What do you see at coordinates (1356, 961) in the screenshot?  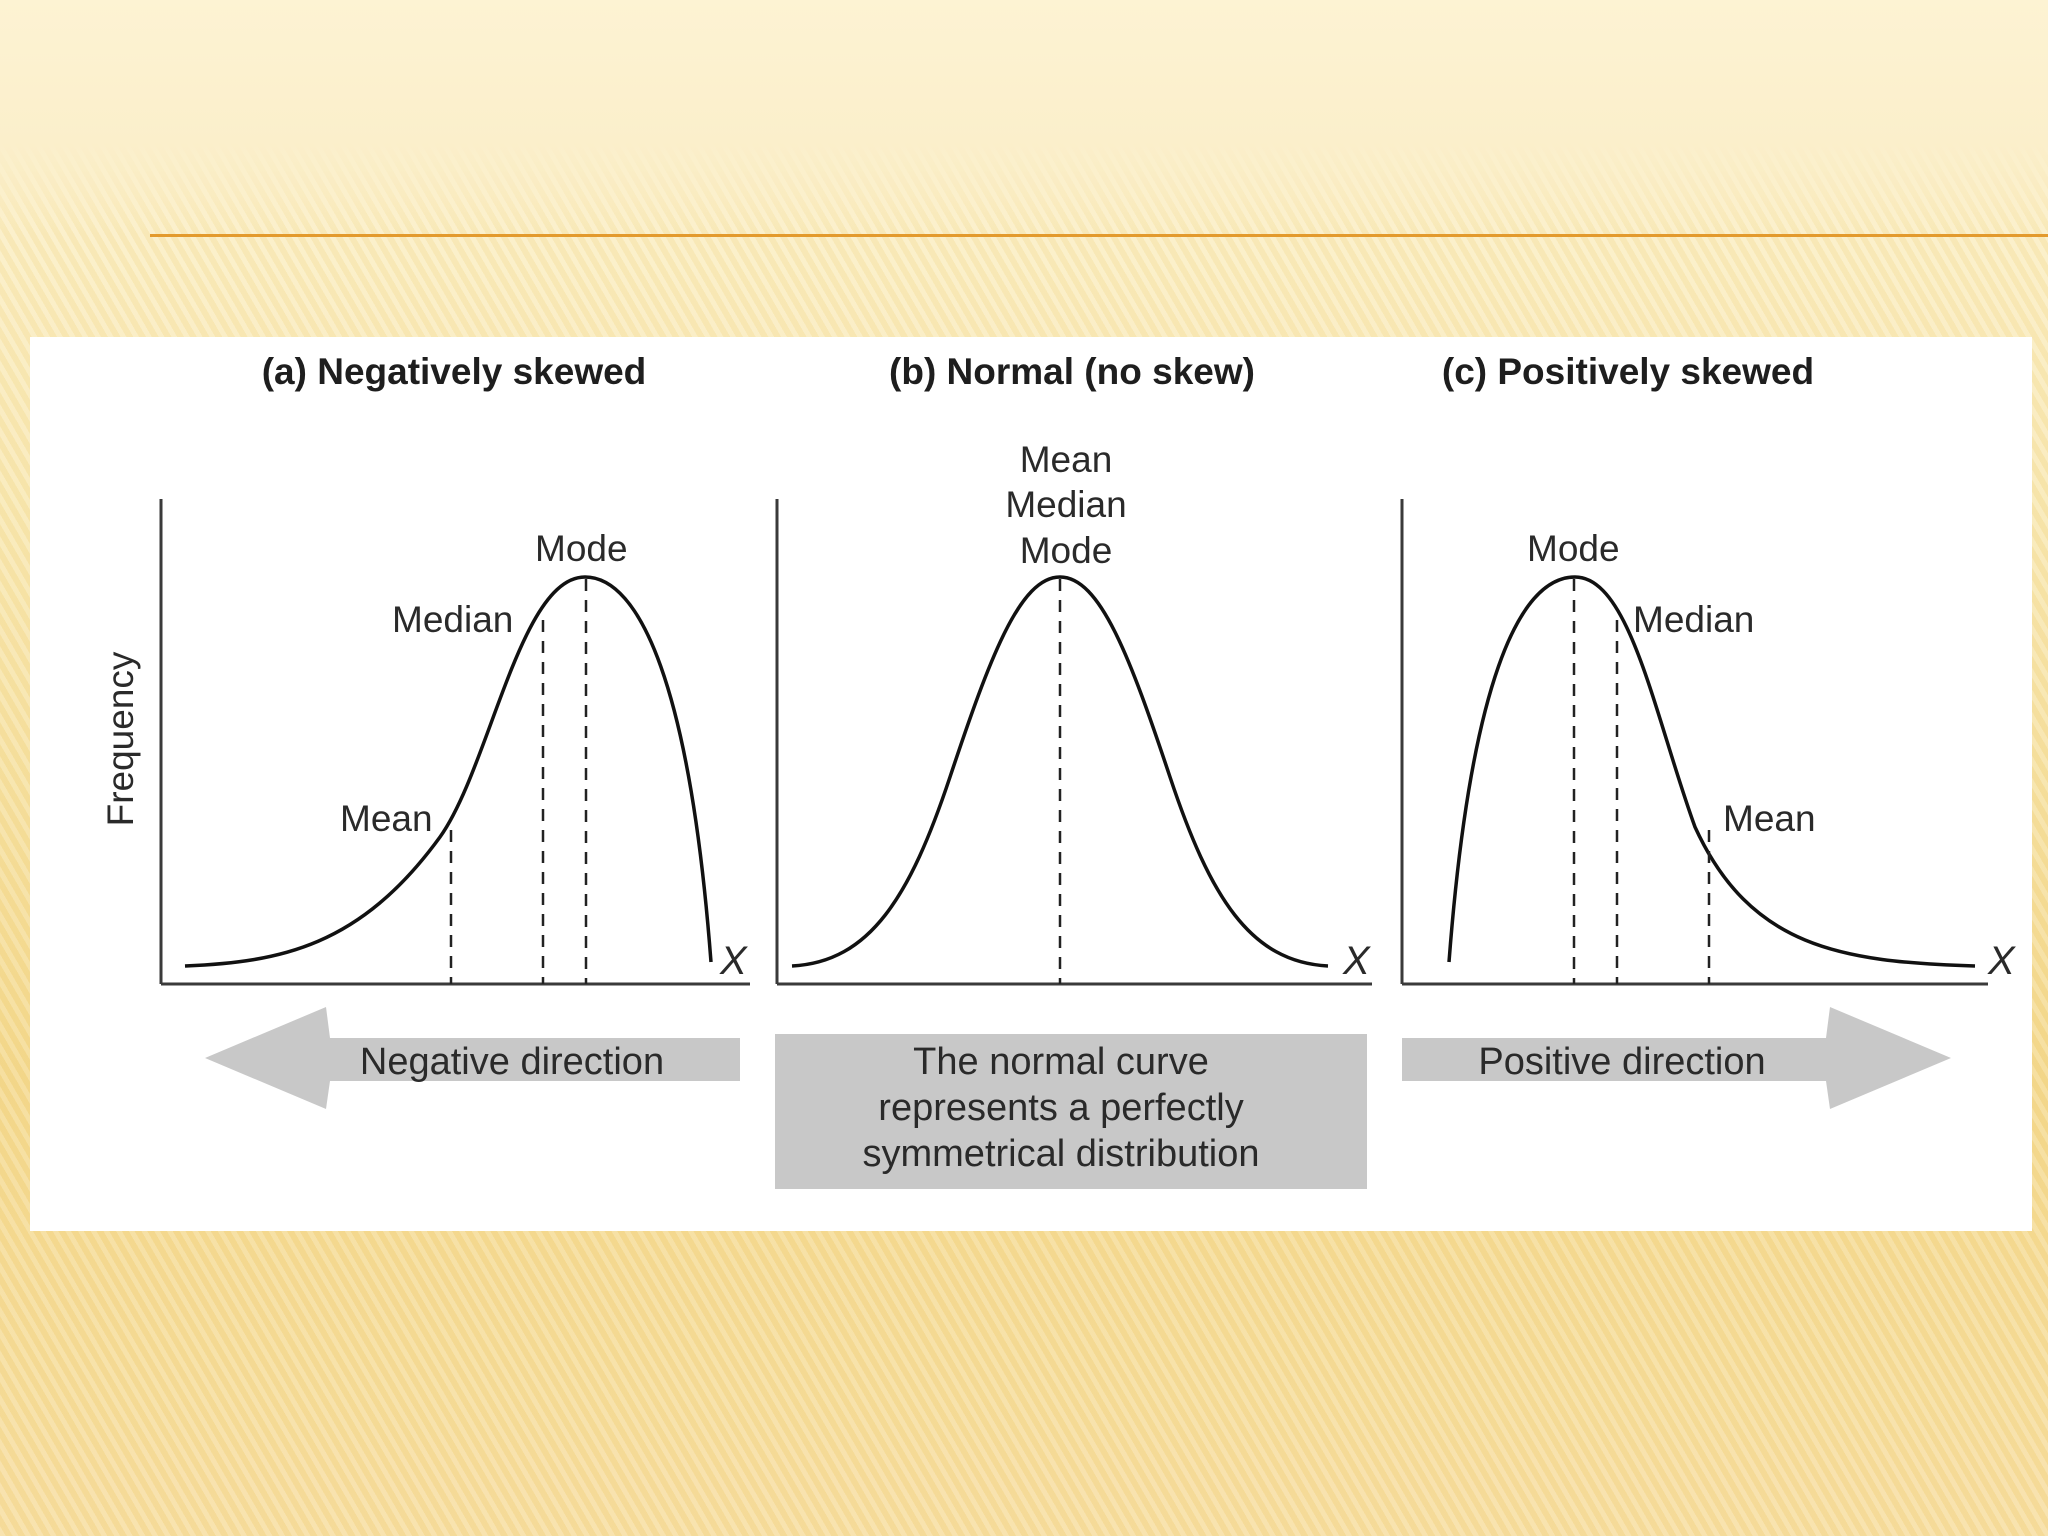 I see `panel-b-x-label: X` at bounding box center [1356, 961].